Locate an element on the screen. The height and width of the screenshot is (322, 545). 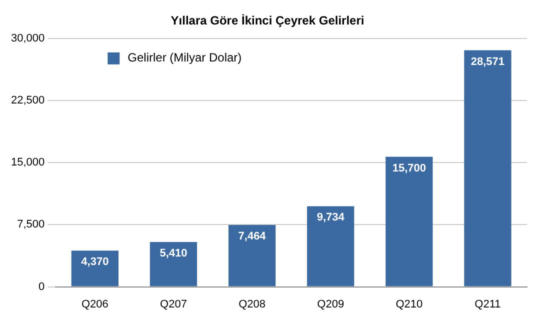
data-label: 15,700 is located at coordinates (409, 168).